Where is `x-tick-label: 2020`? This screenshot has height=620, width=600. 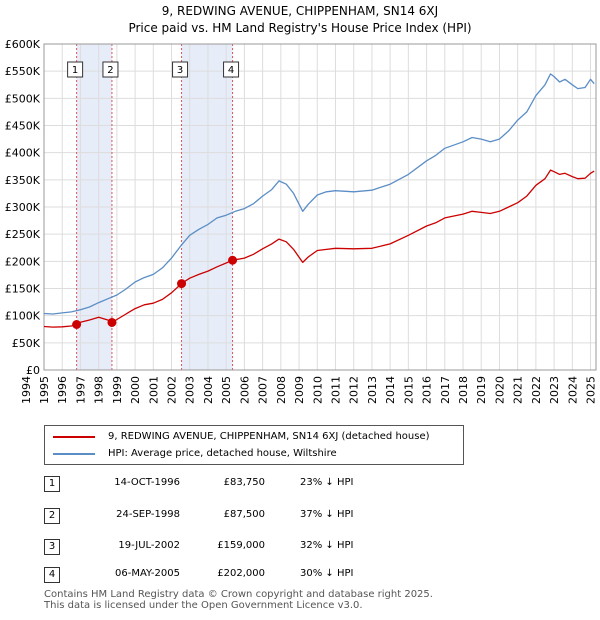 x-tick-label: 2020 is located at coordinates (499, 390).